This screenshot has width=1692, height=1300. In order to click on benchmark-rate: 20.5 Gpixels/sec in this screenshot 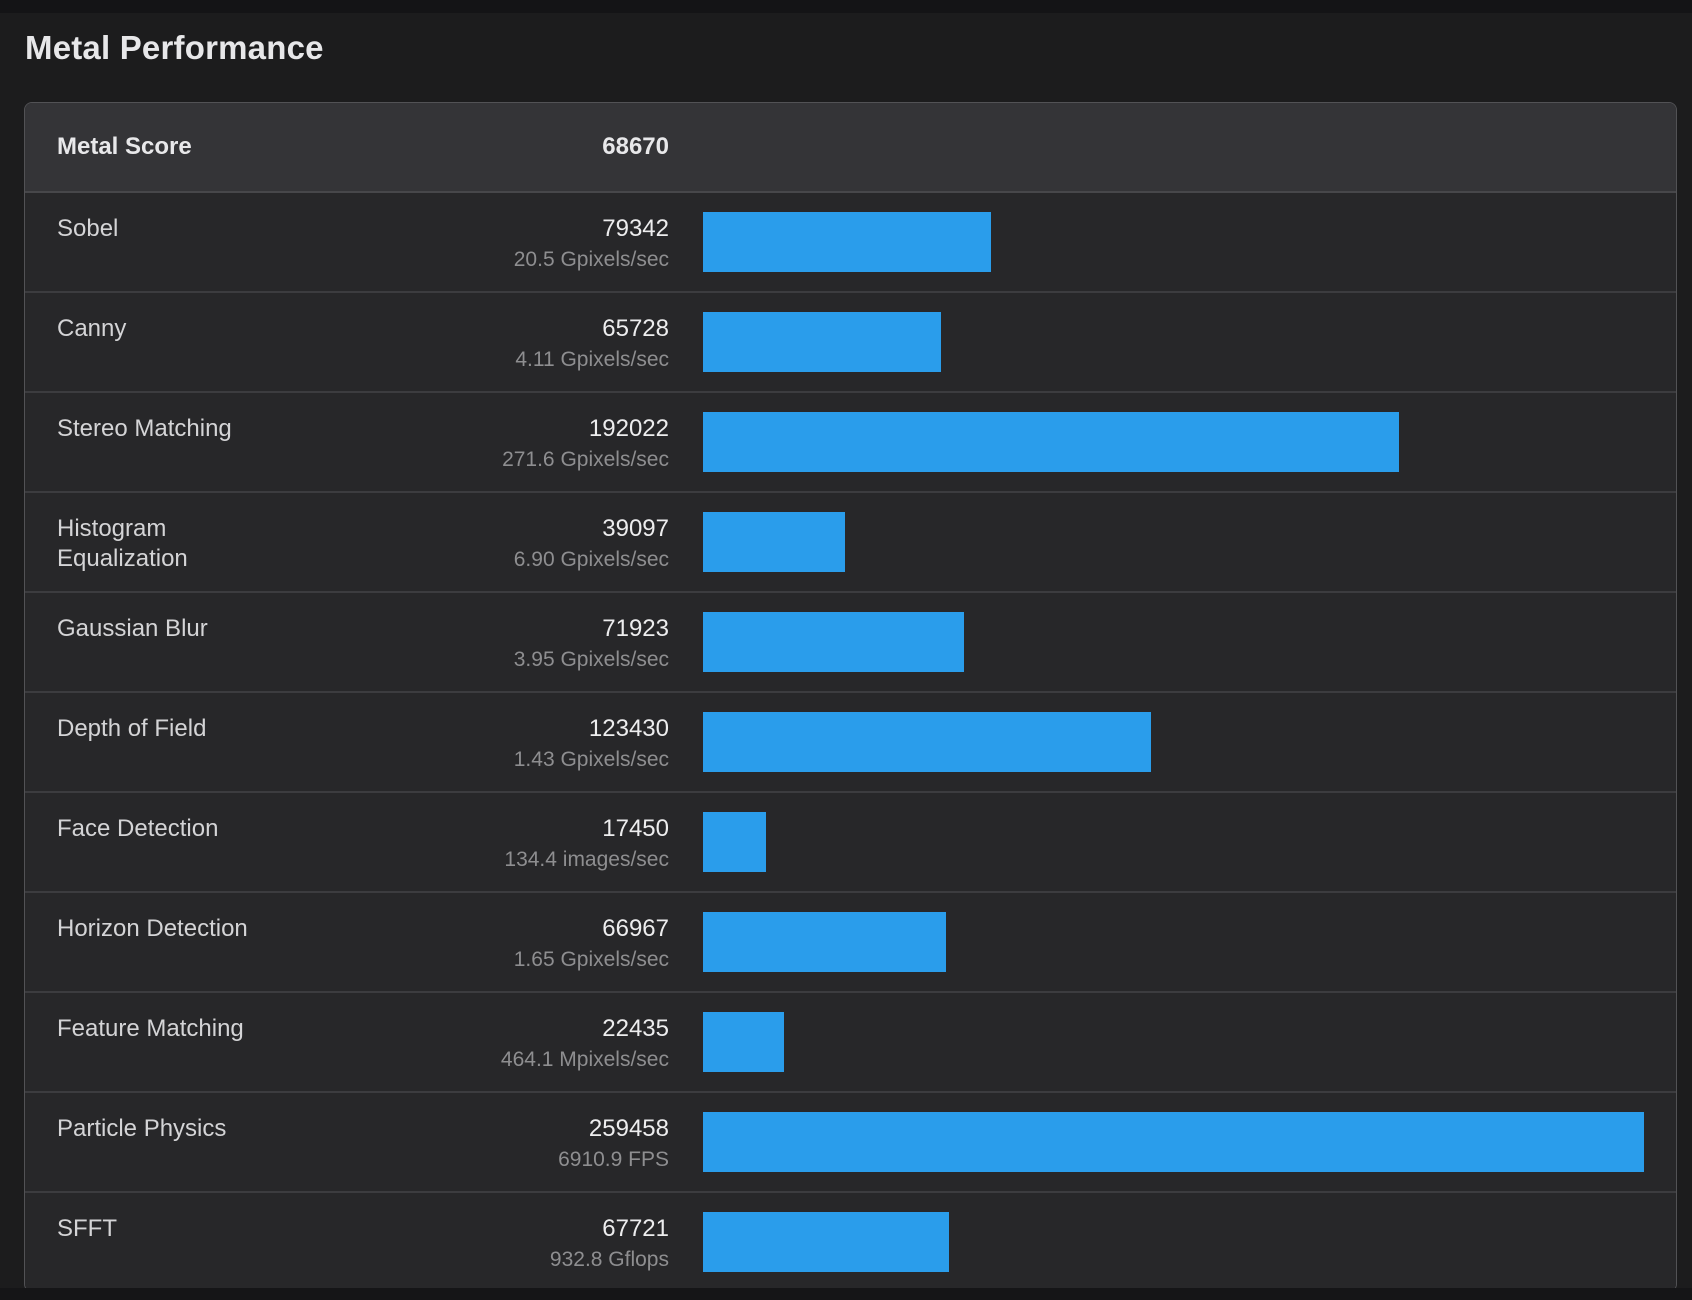, I will do `click(591, 259)`.